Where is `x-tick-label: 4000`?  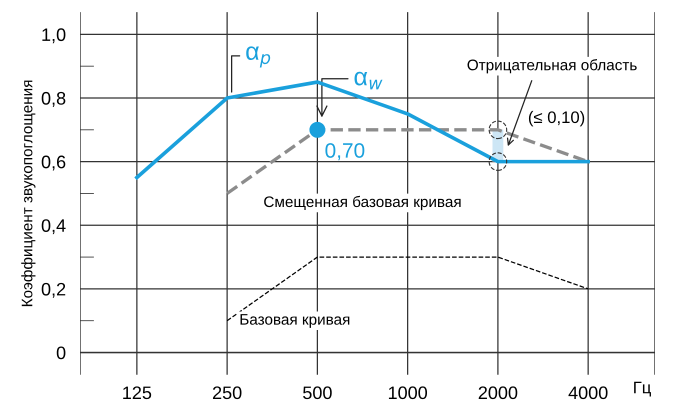 x-tick-label: 4000 is located at coordinates (588, 393).